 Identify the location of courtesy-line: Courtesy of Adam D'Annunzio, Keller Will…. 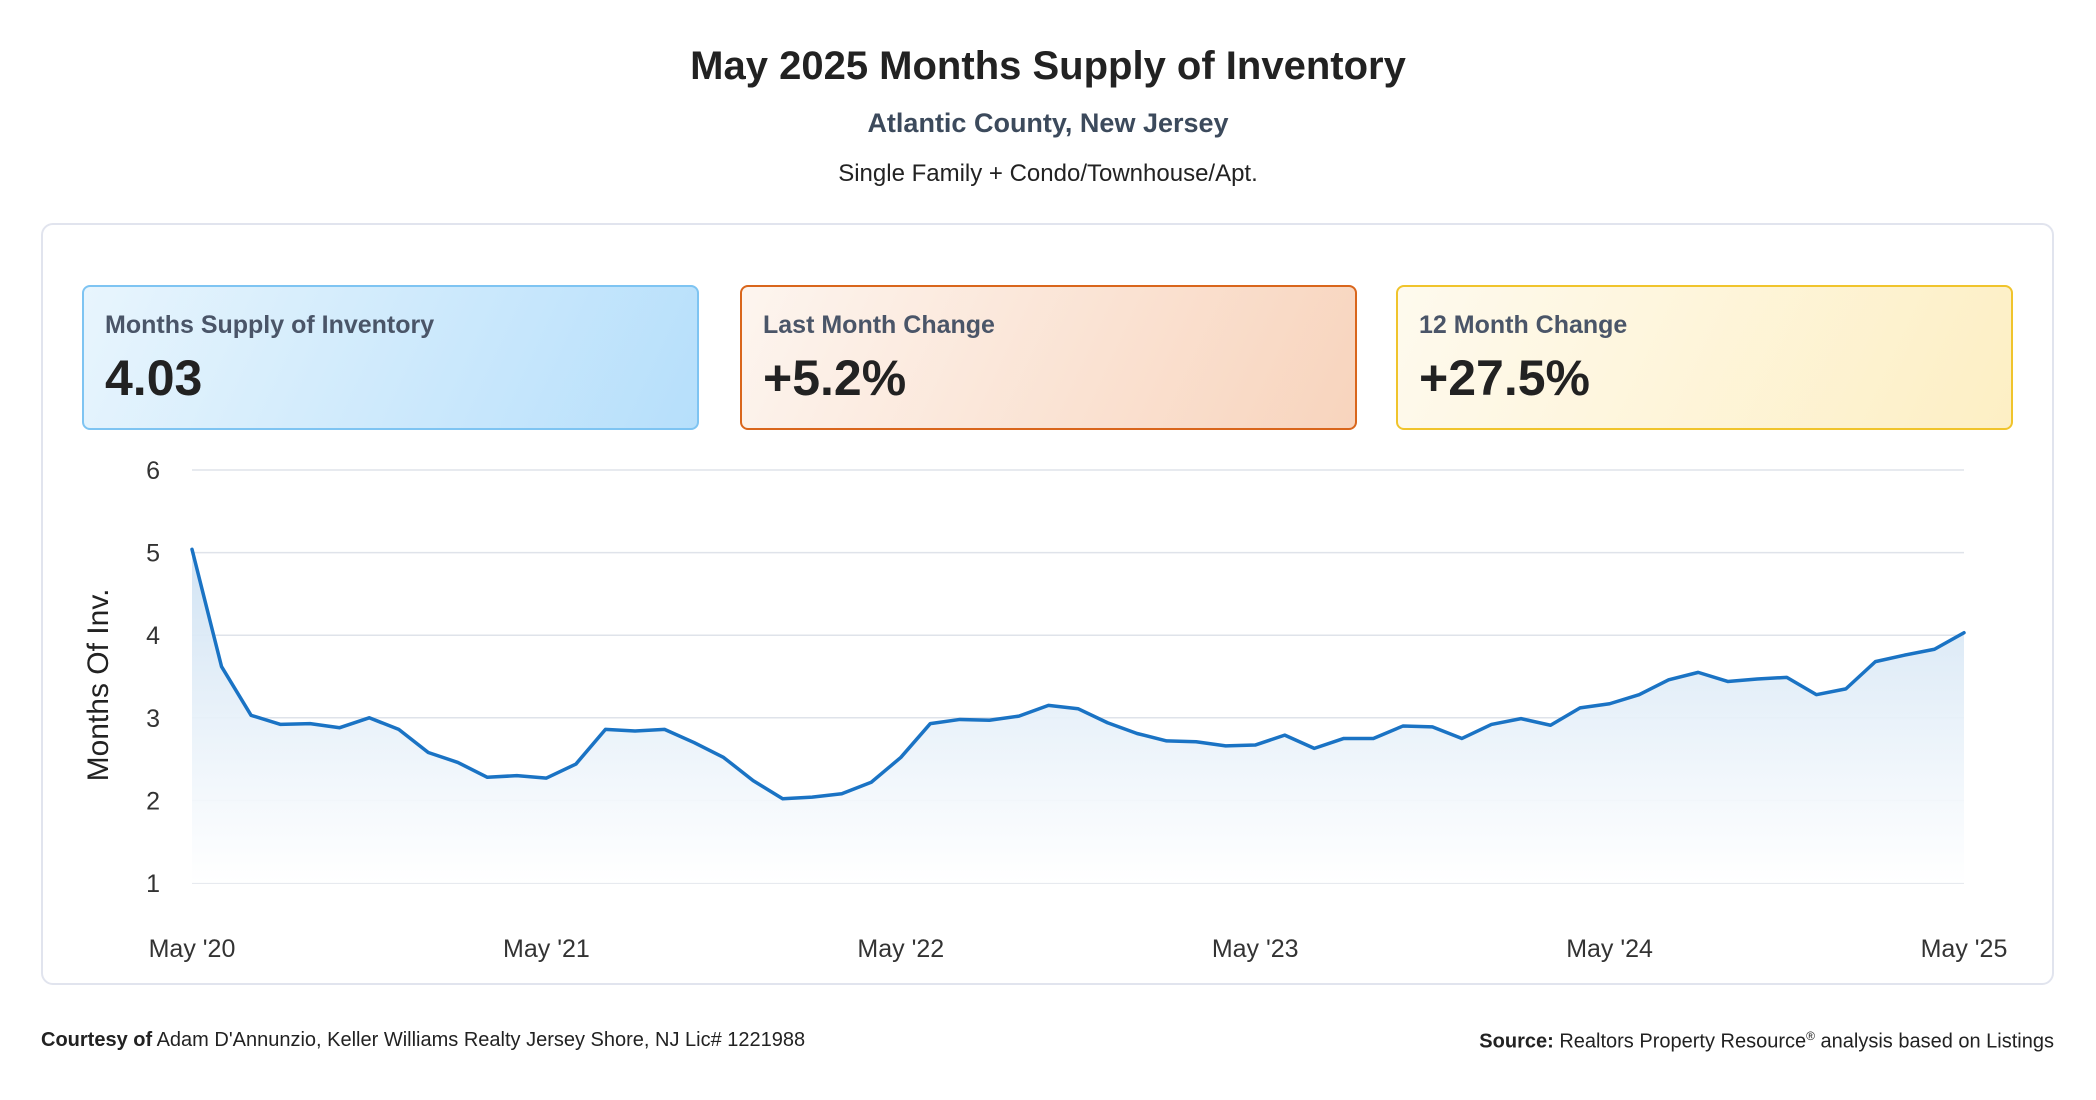
(423, 1040).